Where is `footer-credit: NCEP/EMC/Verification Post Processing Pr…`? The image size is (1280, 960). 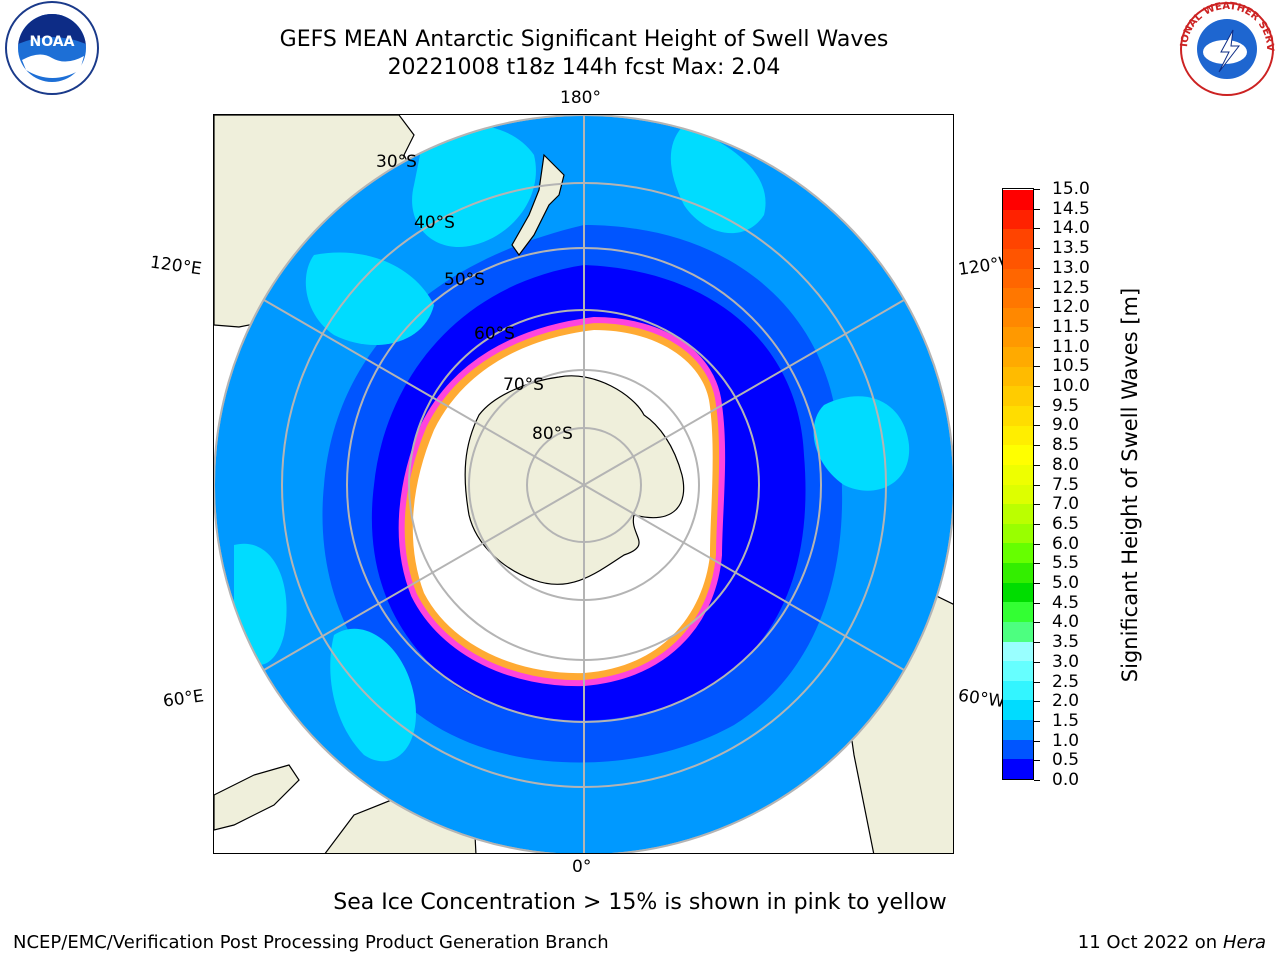
footer-credit: NCEP/EMC/Verification Post Processing Pr… is located at coordinates (311, 942).